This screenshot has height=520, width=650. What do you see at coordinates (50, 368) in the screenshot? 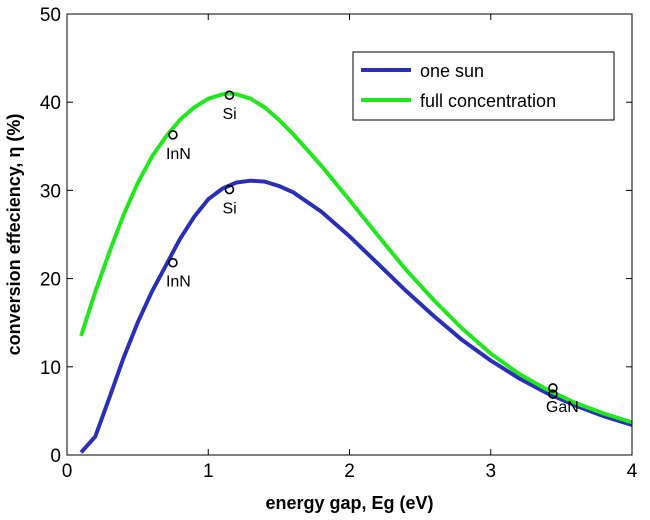
I see `y-tick-label: 10` at bounding box center [50, 368].